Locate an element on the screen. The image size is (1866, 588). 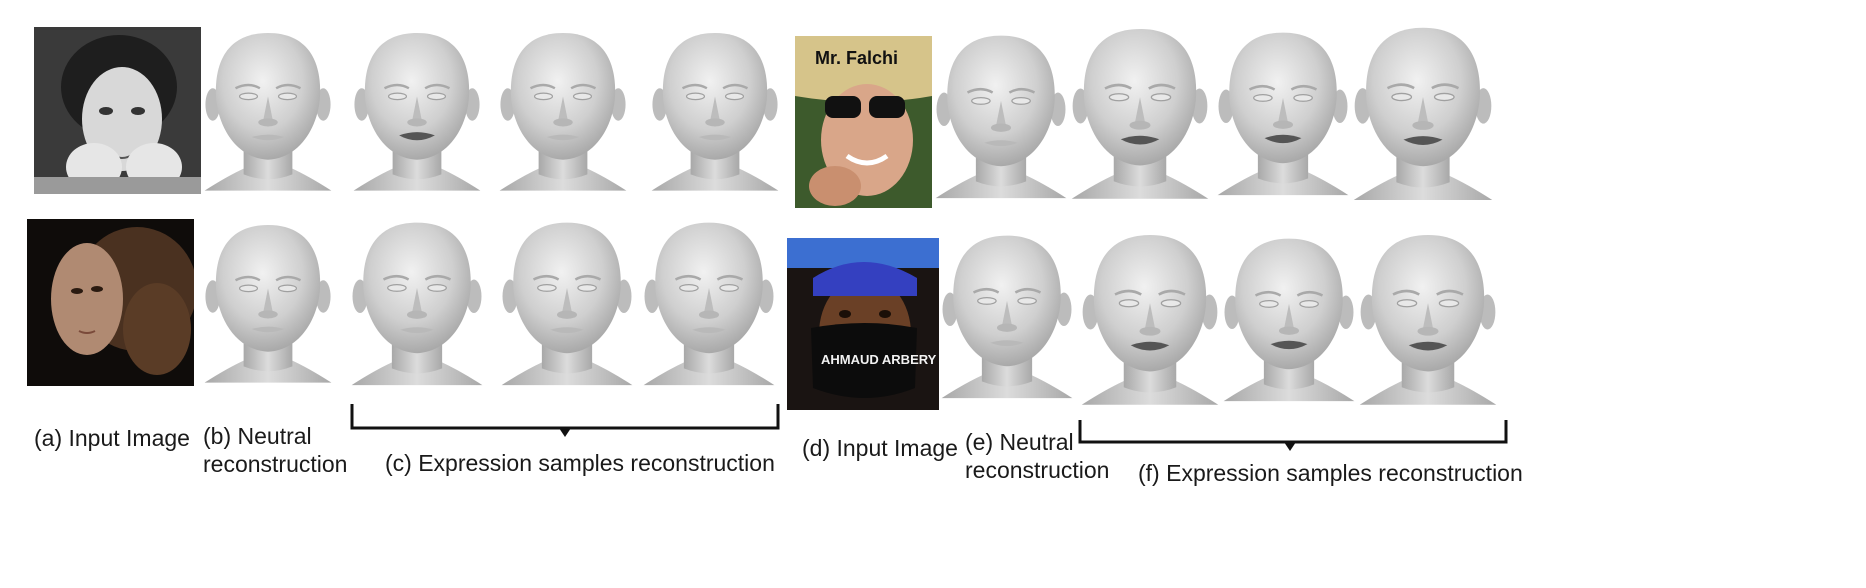
expression-mesh-c-1-top is located at coordinates (417, 111).